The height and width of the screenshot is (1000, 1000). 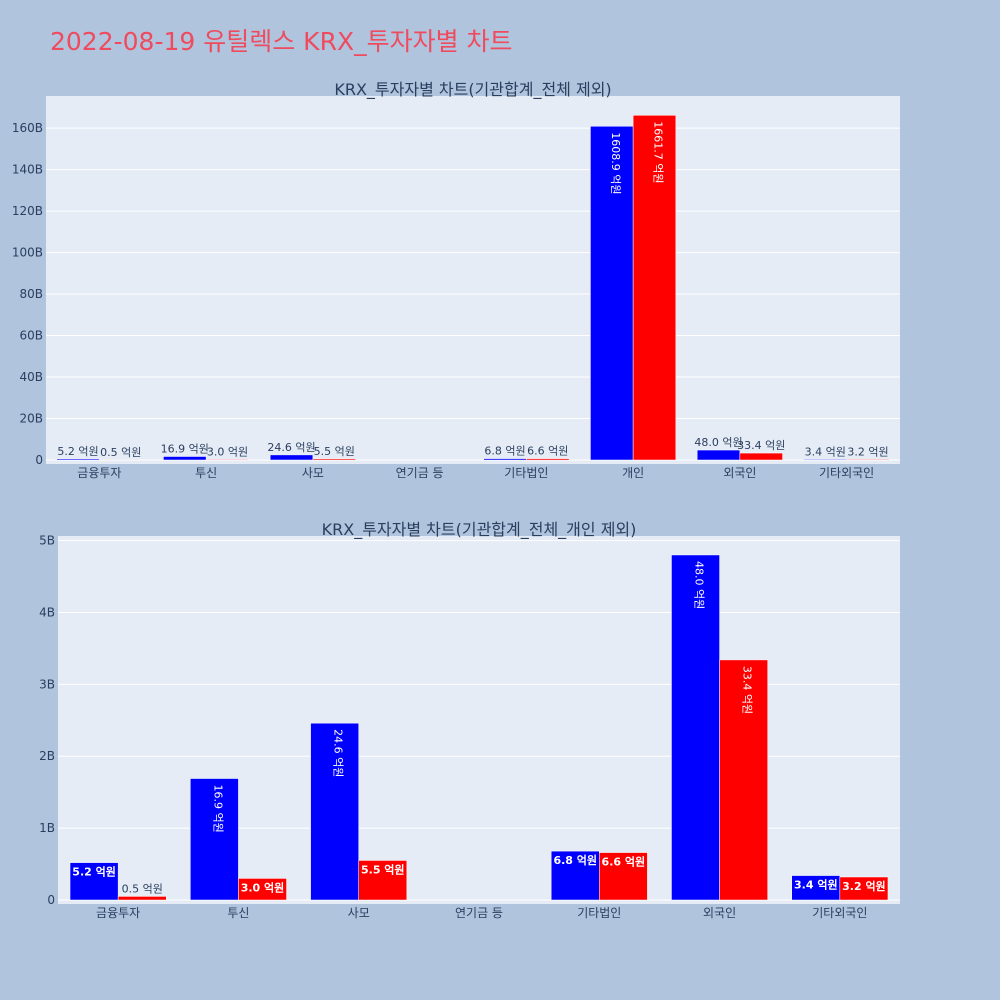 What do you see at coordinates (47, 612) in the screenshot?
I see `y-tick-label: 4B` at bounding box center [47, 612].